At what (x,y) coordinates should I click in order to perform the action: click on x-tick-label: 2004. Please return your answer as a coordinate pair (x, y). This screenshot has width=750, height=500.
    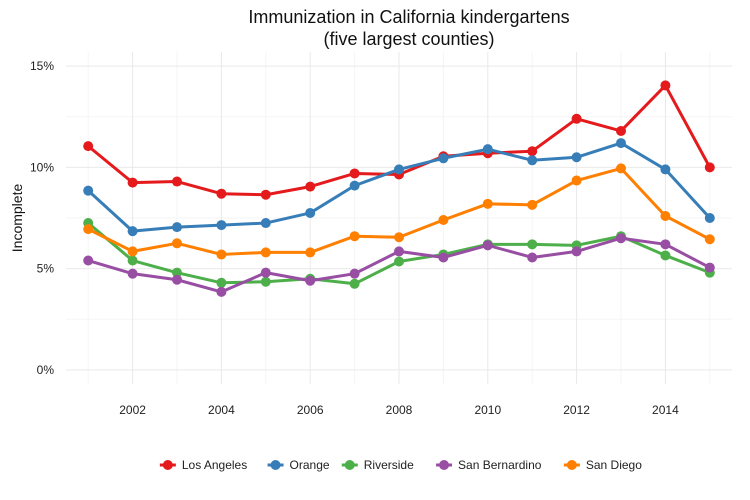
    Looking at the image, I should click on (221, 410).